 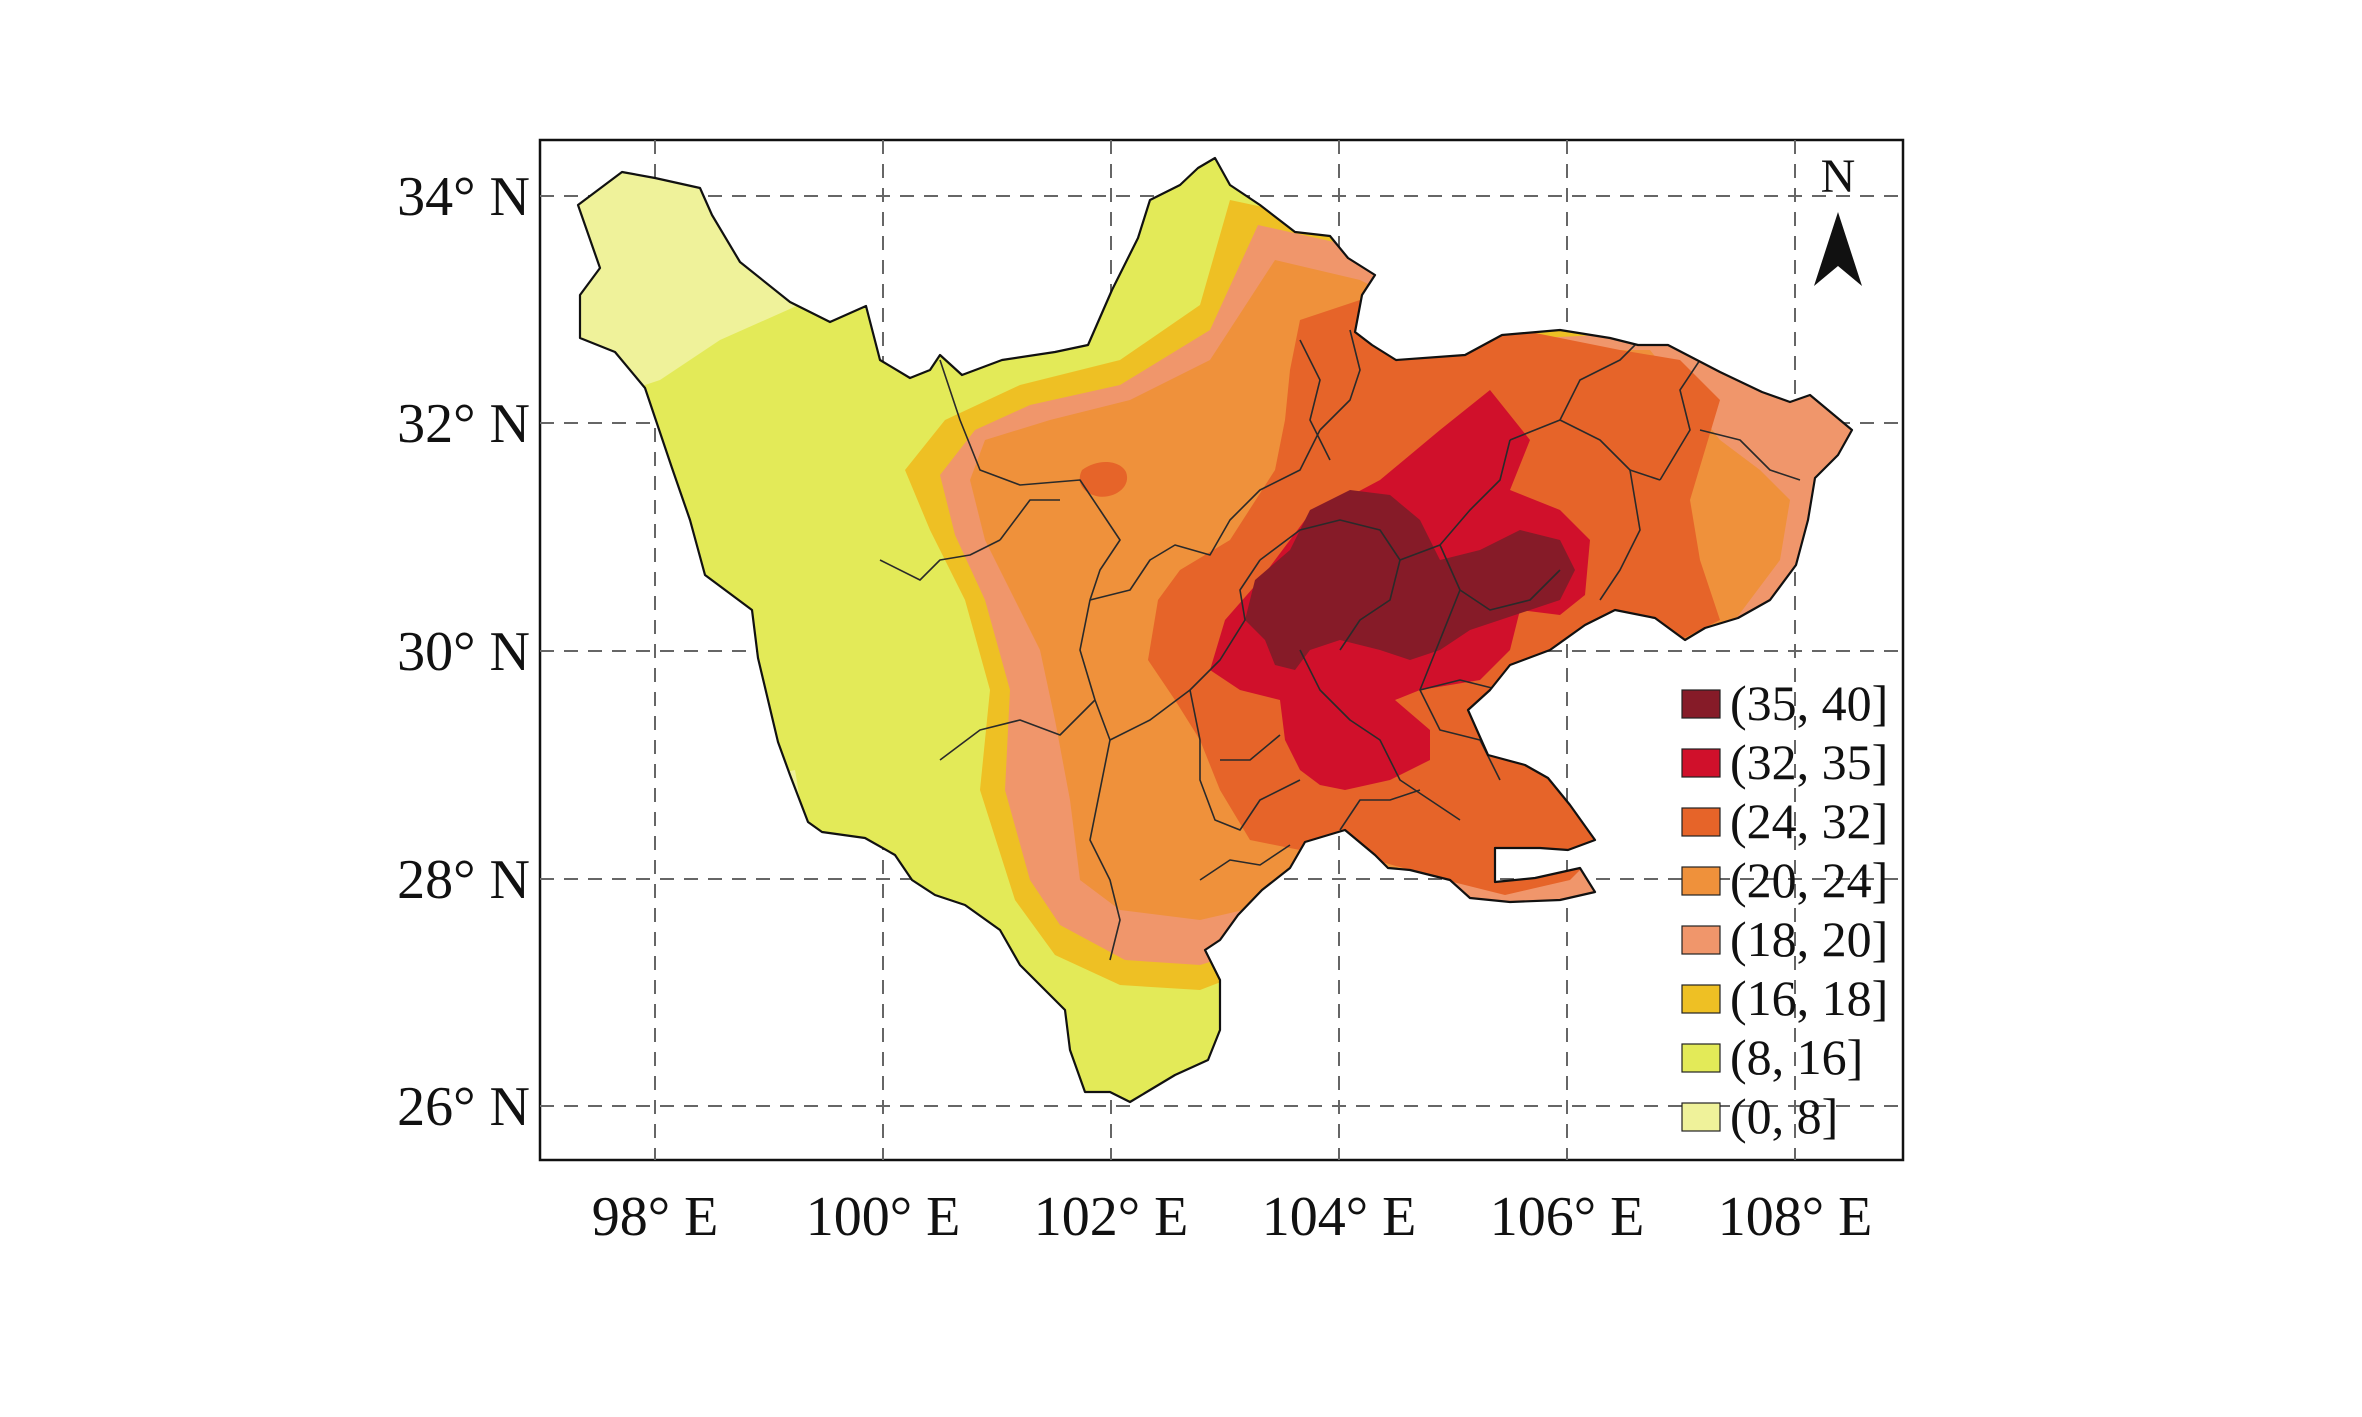 What do you see at coordinates (1103, 479) in the screenshot?
I see `band-24-32-spot` at bounding box center [1103, 479].